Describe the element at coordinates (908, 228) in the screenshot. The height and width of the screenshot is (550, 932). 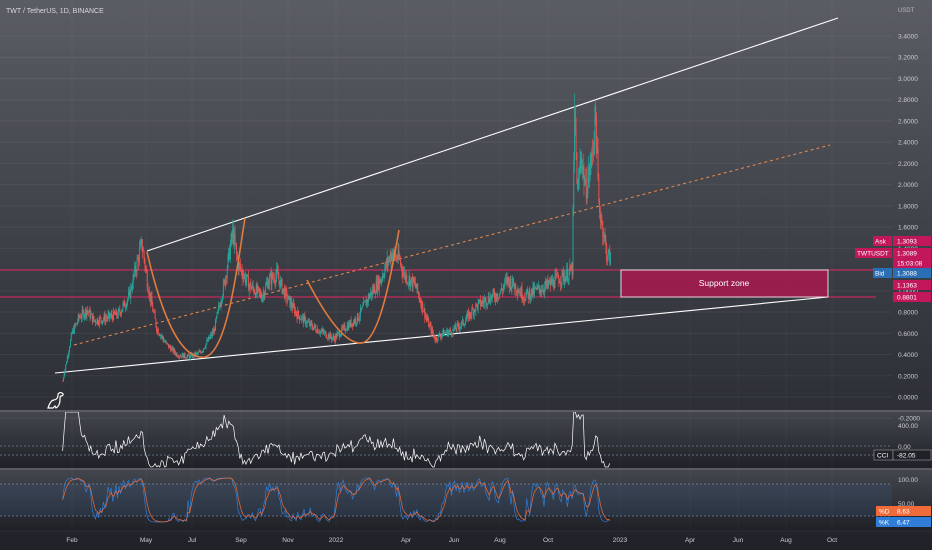
I see `price-tick-label: 1.6000` at that location.